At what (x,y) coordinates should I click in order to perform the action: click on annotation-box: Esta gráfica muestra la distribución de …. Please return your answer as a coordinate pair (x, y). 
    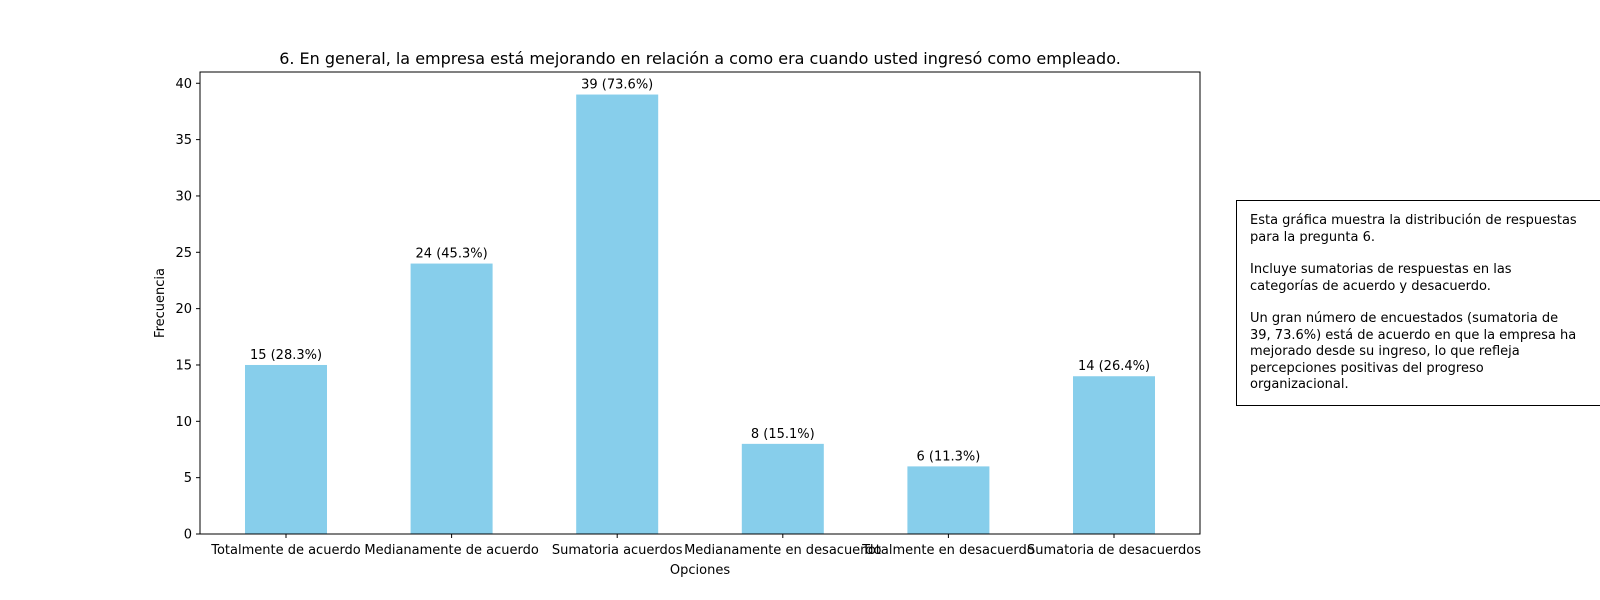
    Looking at the image, I should click on (1418, 303).